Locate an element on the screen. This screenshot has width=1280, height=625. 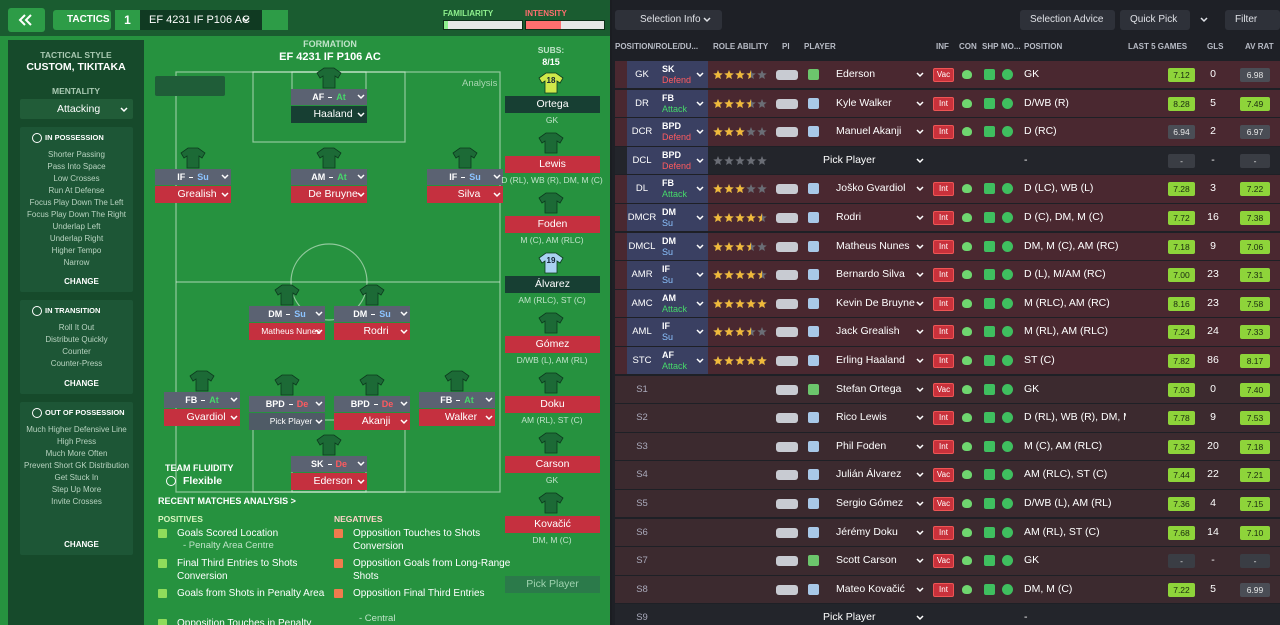
sub-name: Carson is located at coordinates (552, 464).